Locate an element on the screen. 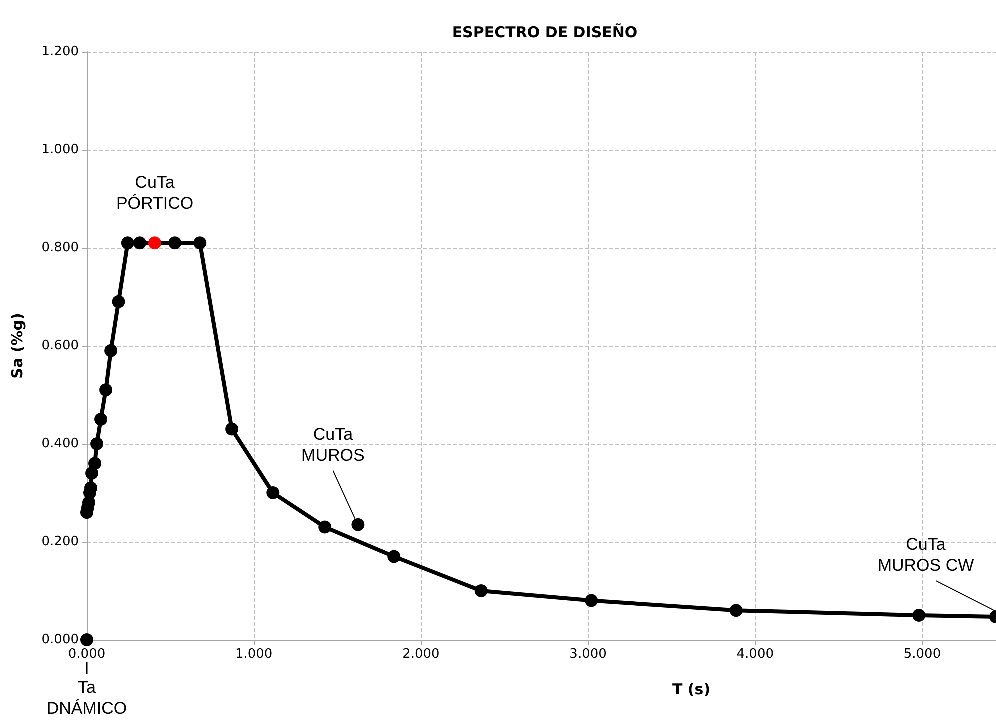 This screenshot has width=996, height=722. annotation: CuTa PÓRTICO is located at coordinates (155, 193).